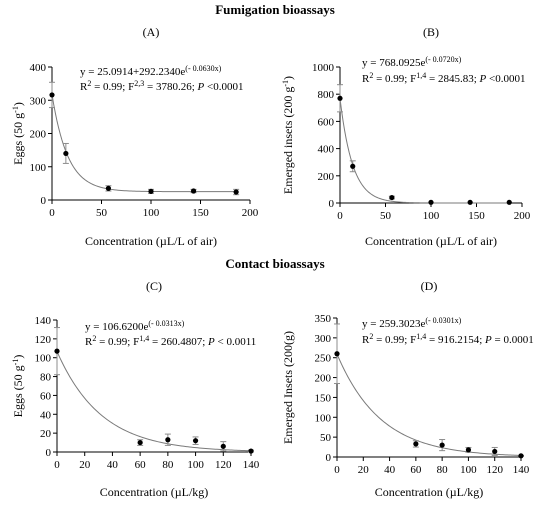 The width and height of the screenshot is (550, 505). Describe the element at coordinates (431, 32) in the screenshot. I see `panel-label: (B)` at that location.